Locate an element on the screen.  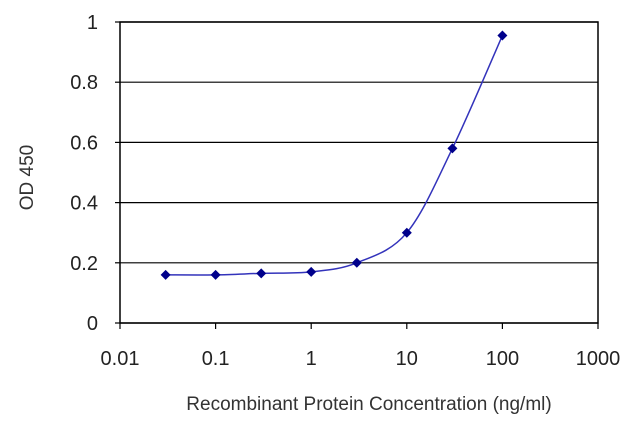
y-tick-label: 0.4 is located at coordinates (84, 204).